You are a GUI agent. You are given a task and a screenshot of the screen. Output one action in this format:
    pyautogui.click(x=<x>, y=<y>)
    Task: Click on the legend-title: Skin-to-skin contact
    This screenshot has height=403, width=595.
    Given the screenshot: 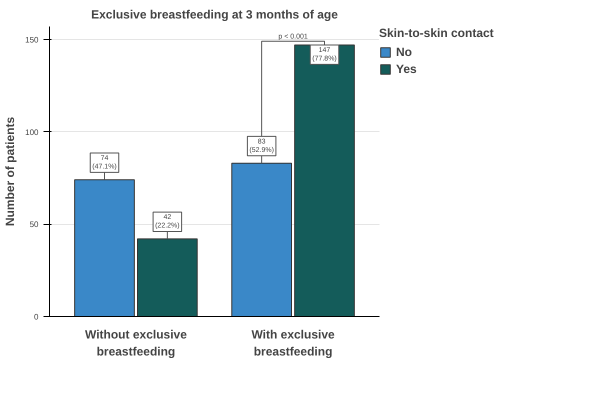 What is the action you would take?
    pyautogui.click(x=436, y=33)
    